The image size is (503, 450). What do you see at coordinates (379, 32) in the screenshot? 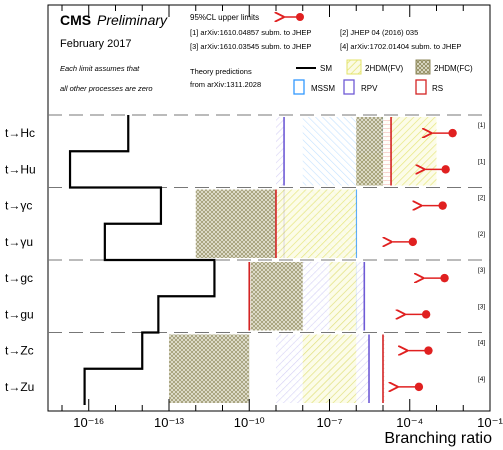
I see `legend-ref-2: [2] JHEP 04 (2016) 035` at bounding box center [379, 32].